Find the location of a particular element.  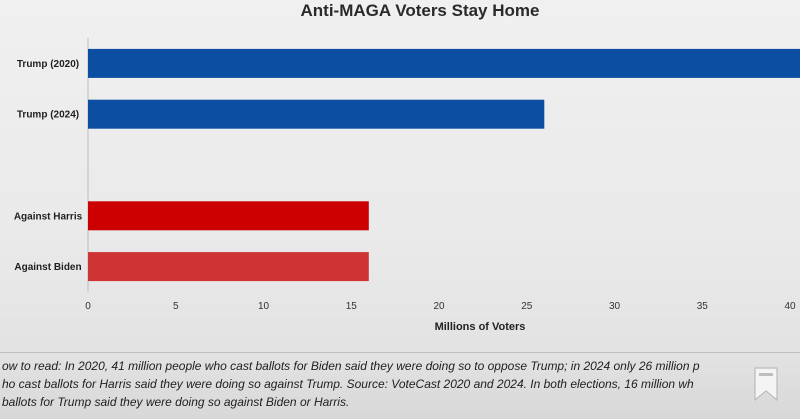

category-label: Trump (2020) is located at coordinates (48, 64).